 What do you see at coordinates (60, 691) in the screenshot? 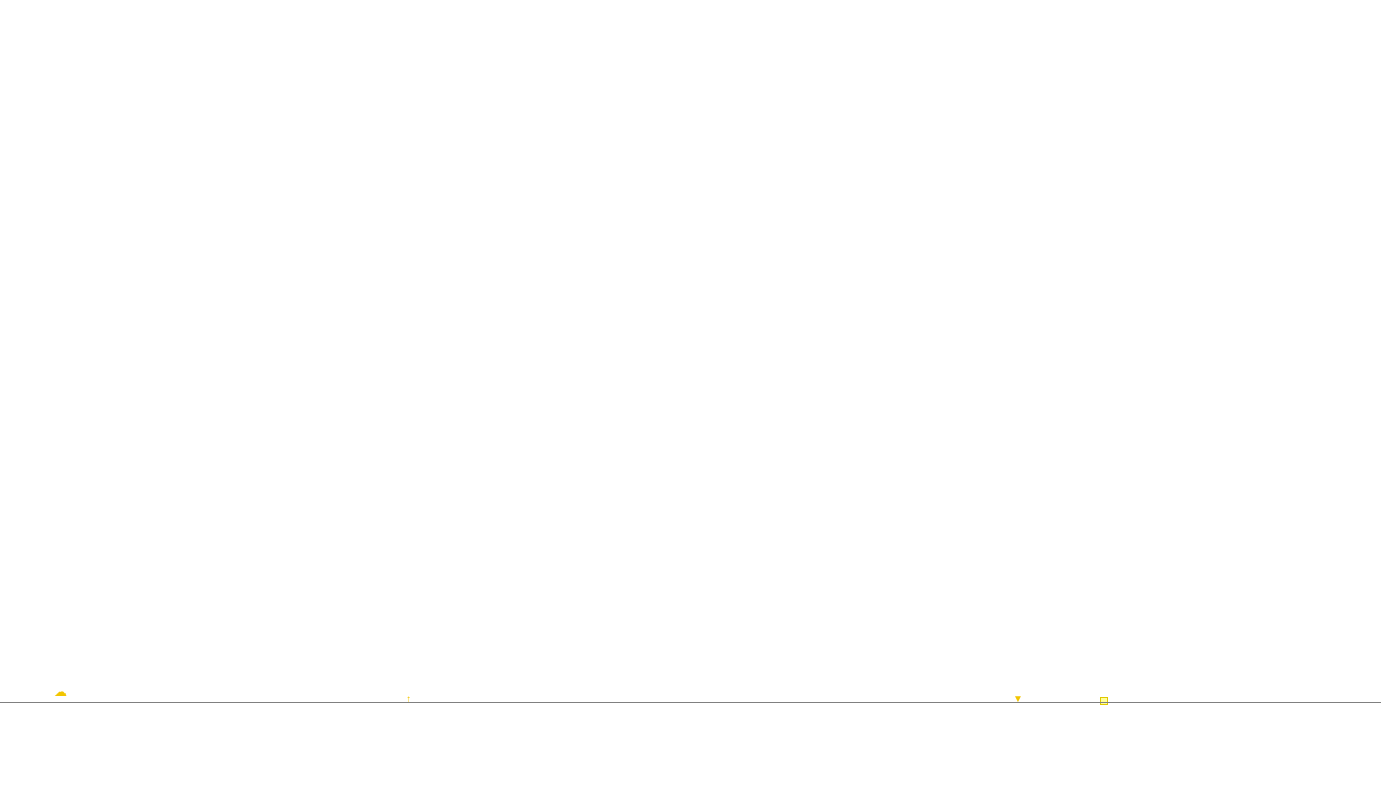
I see `cloud-icon: ☁` at bounding box center [60, 691].